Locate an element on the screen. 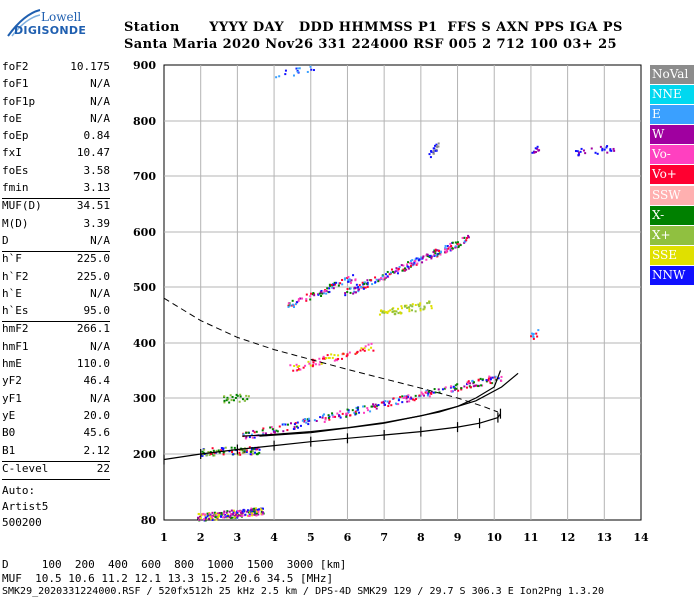  y-tick-label: 800 is located at coordinates (144, 121).